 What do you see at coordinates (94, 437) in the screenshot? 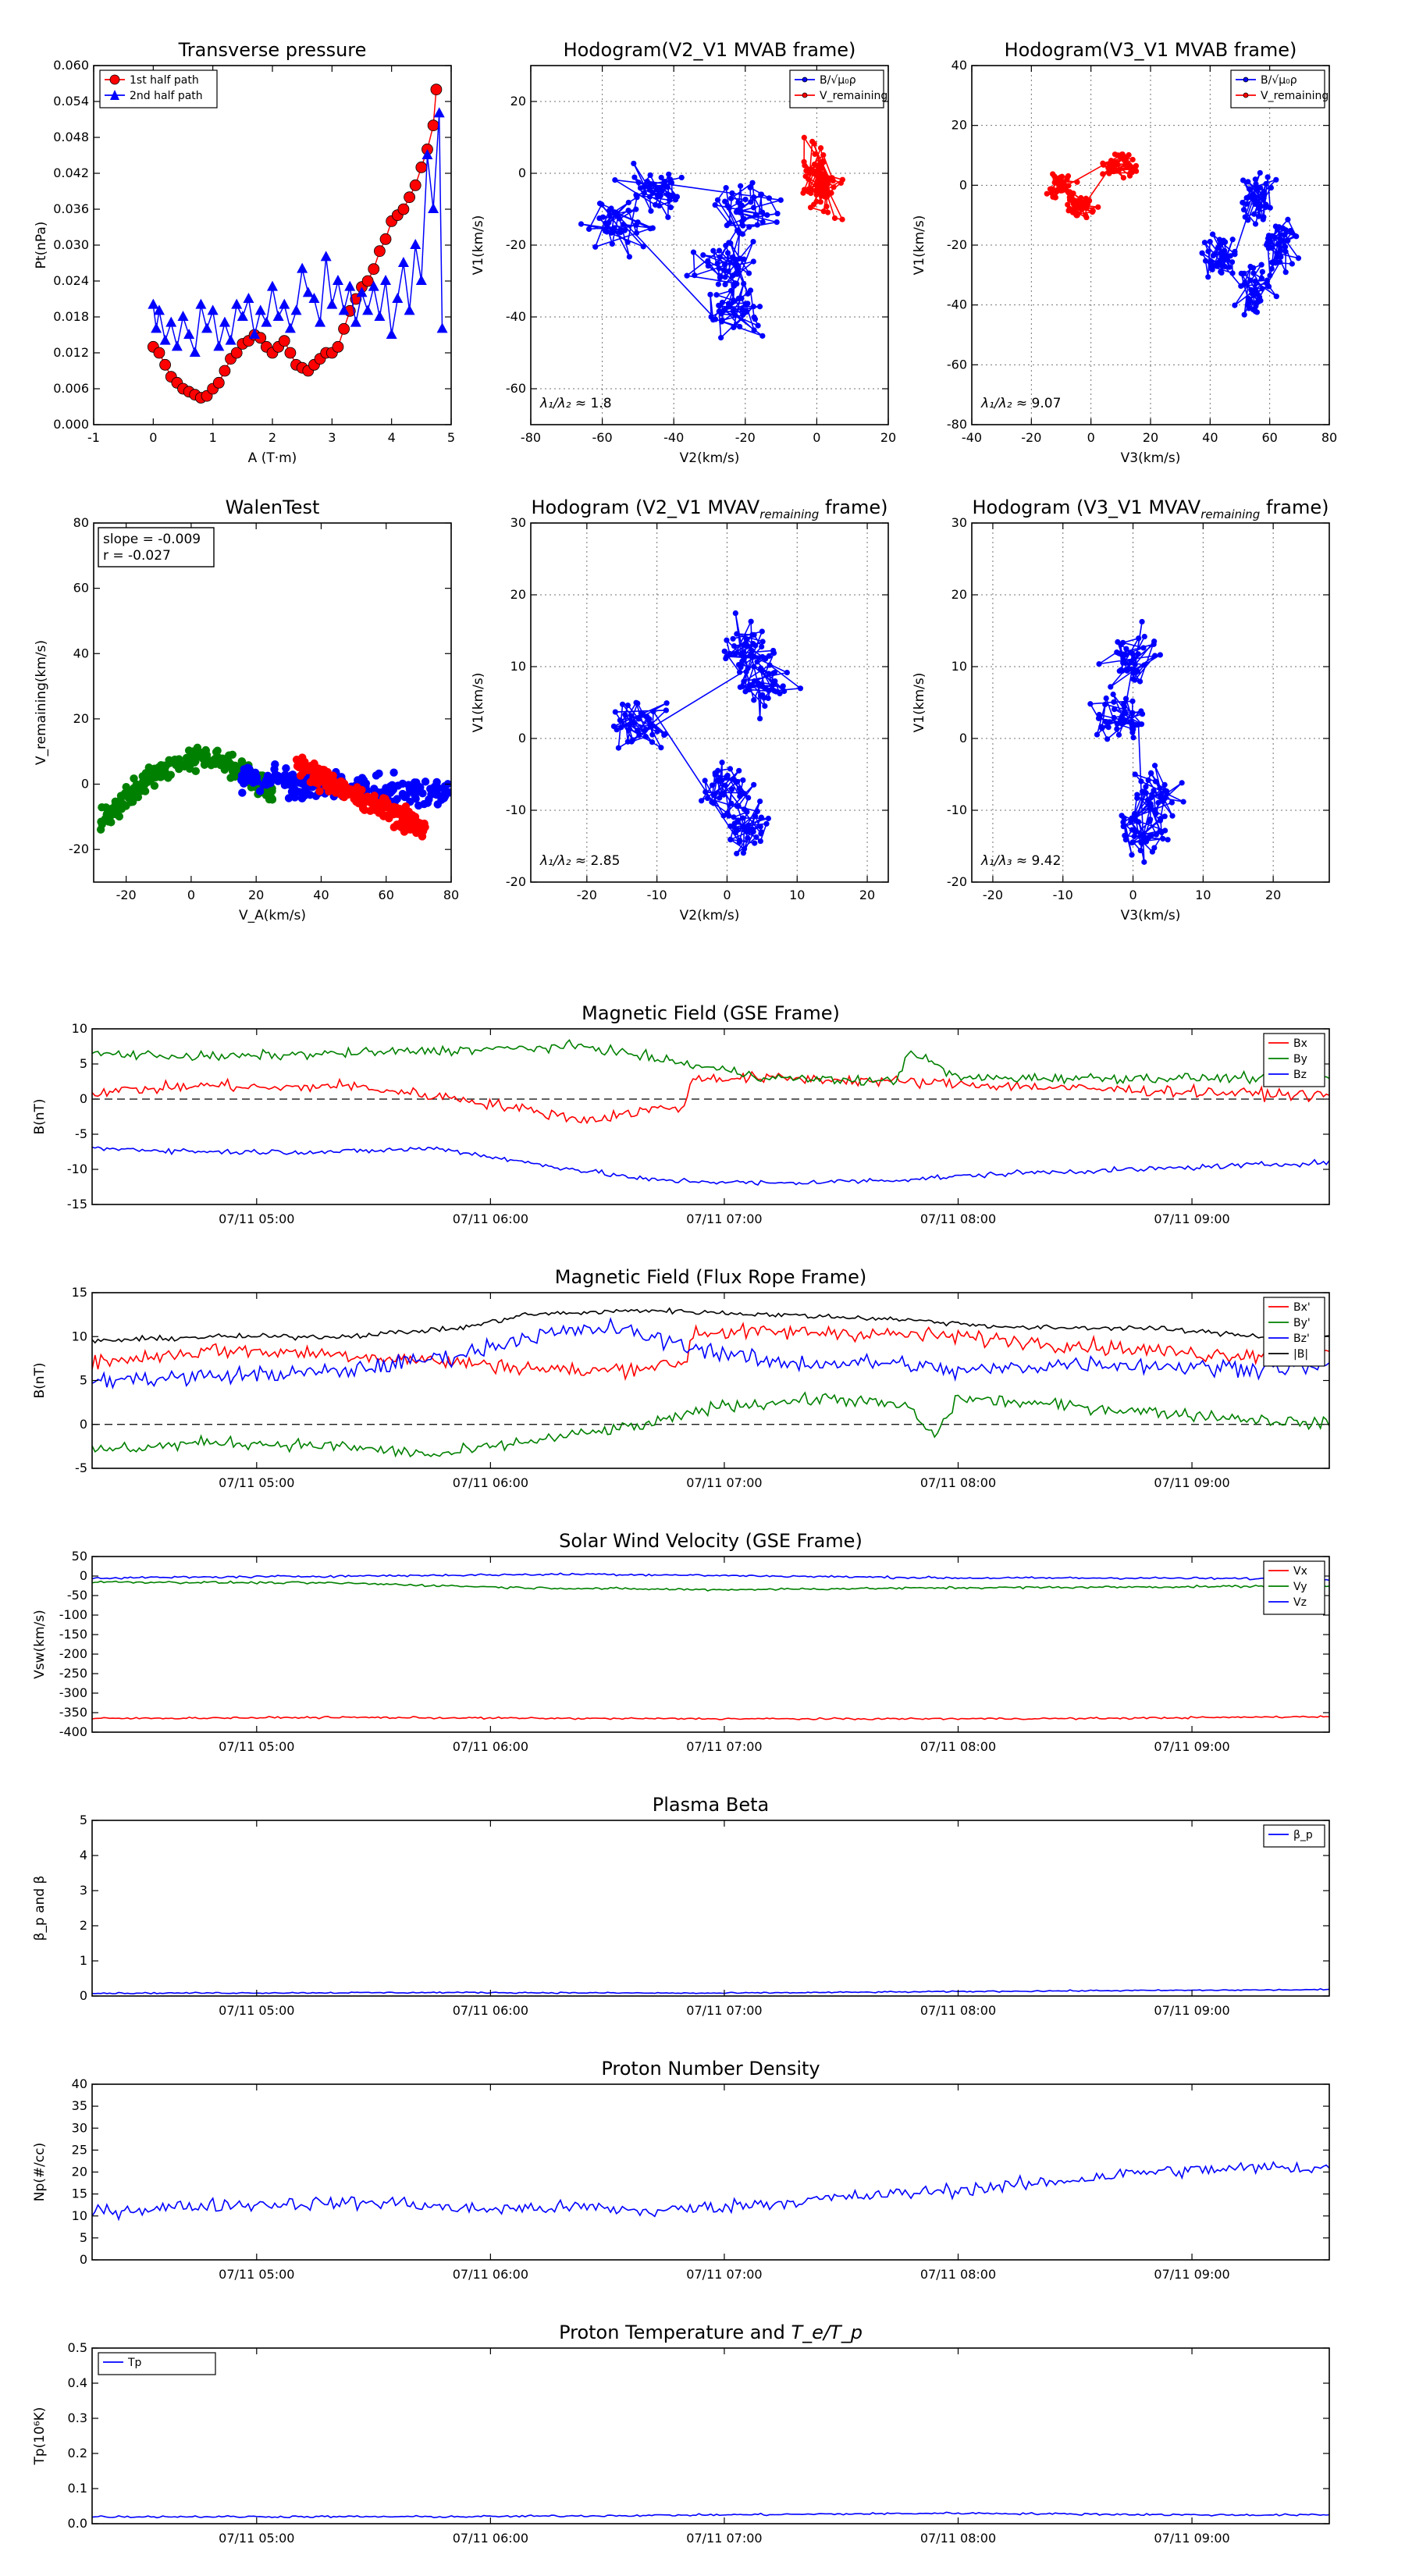
I see `xtick-label: -1` at bounding box center [94, 437].